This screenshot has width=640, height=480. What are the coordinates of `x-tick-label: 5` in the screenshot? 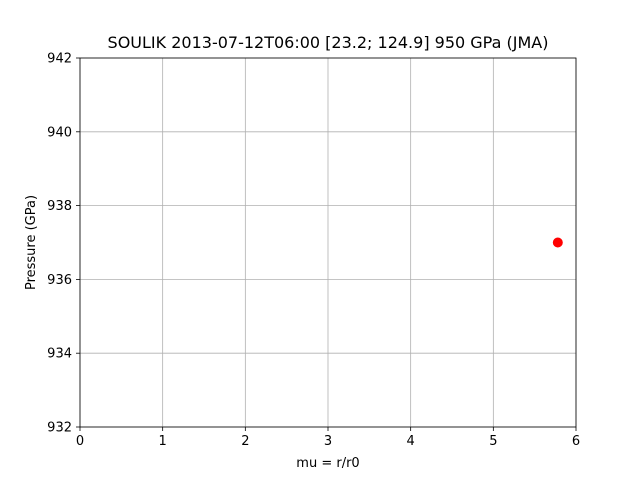 It's located at (493, 441).